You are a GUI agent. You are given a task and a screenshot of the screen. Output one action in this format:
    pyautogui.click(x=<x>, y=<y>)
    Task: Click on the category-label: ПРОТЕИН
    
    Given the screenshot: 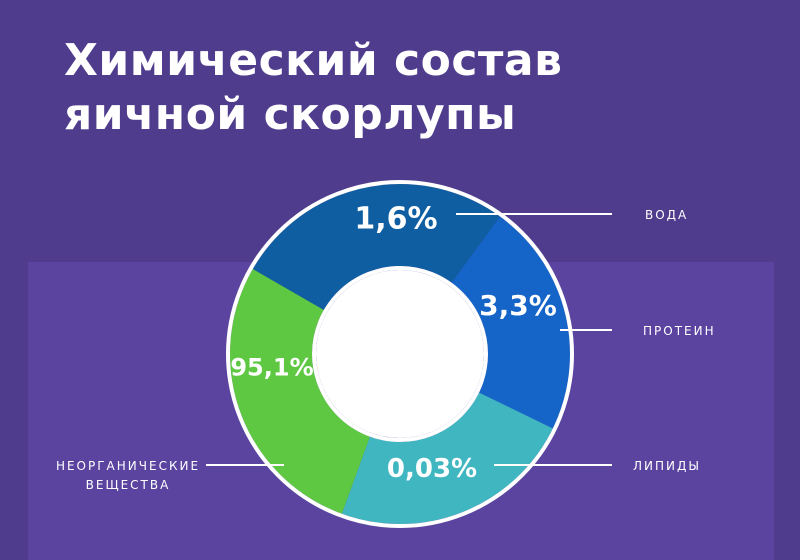 What is the action you would take?
    pyautogui.click(x=679, y=331)
    